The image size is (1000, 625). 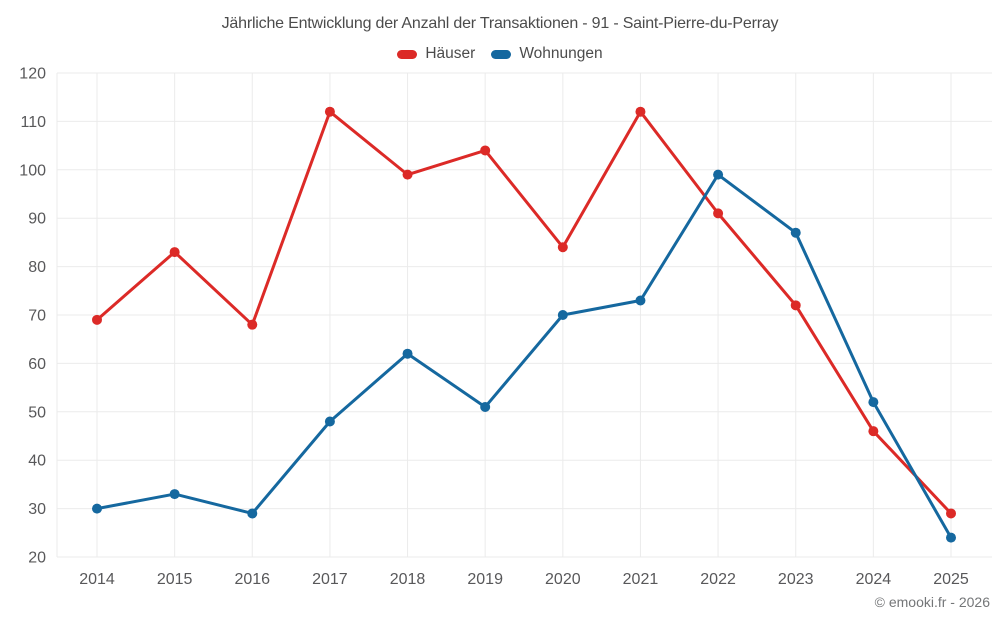 I want to click on legend-item-hauser: Häuser, so click(x=436, y=54).